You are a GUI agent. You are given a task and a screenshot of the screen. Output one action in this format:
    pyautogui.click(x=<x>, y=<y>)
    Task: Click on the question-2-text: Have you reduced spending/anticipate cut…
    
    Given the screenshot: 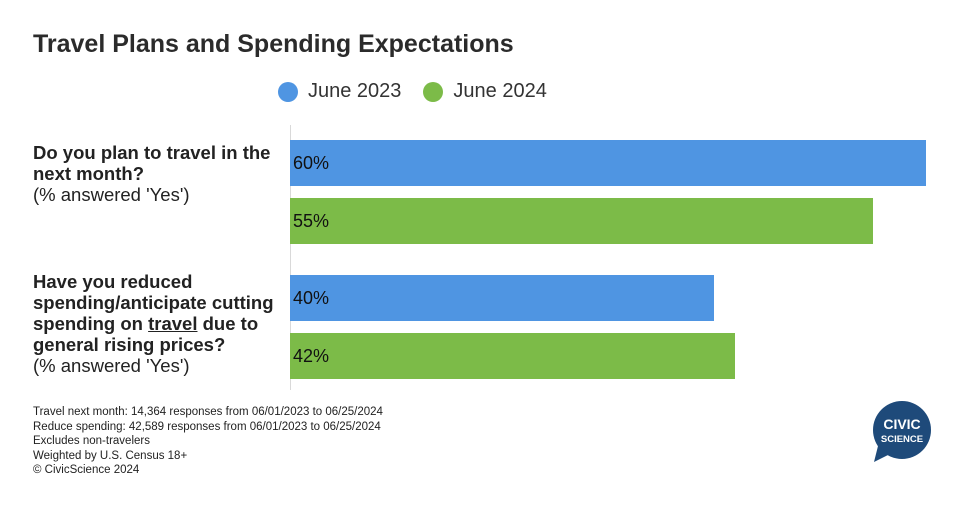 What is the action you would take?
    pyautogui.click(x=153, y=313)
    